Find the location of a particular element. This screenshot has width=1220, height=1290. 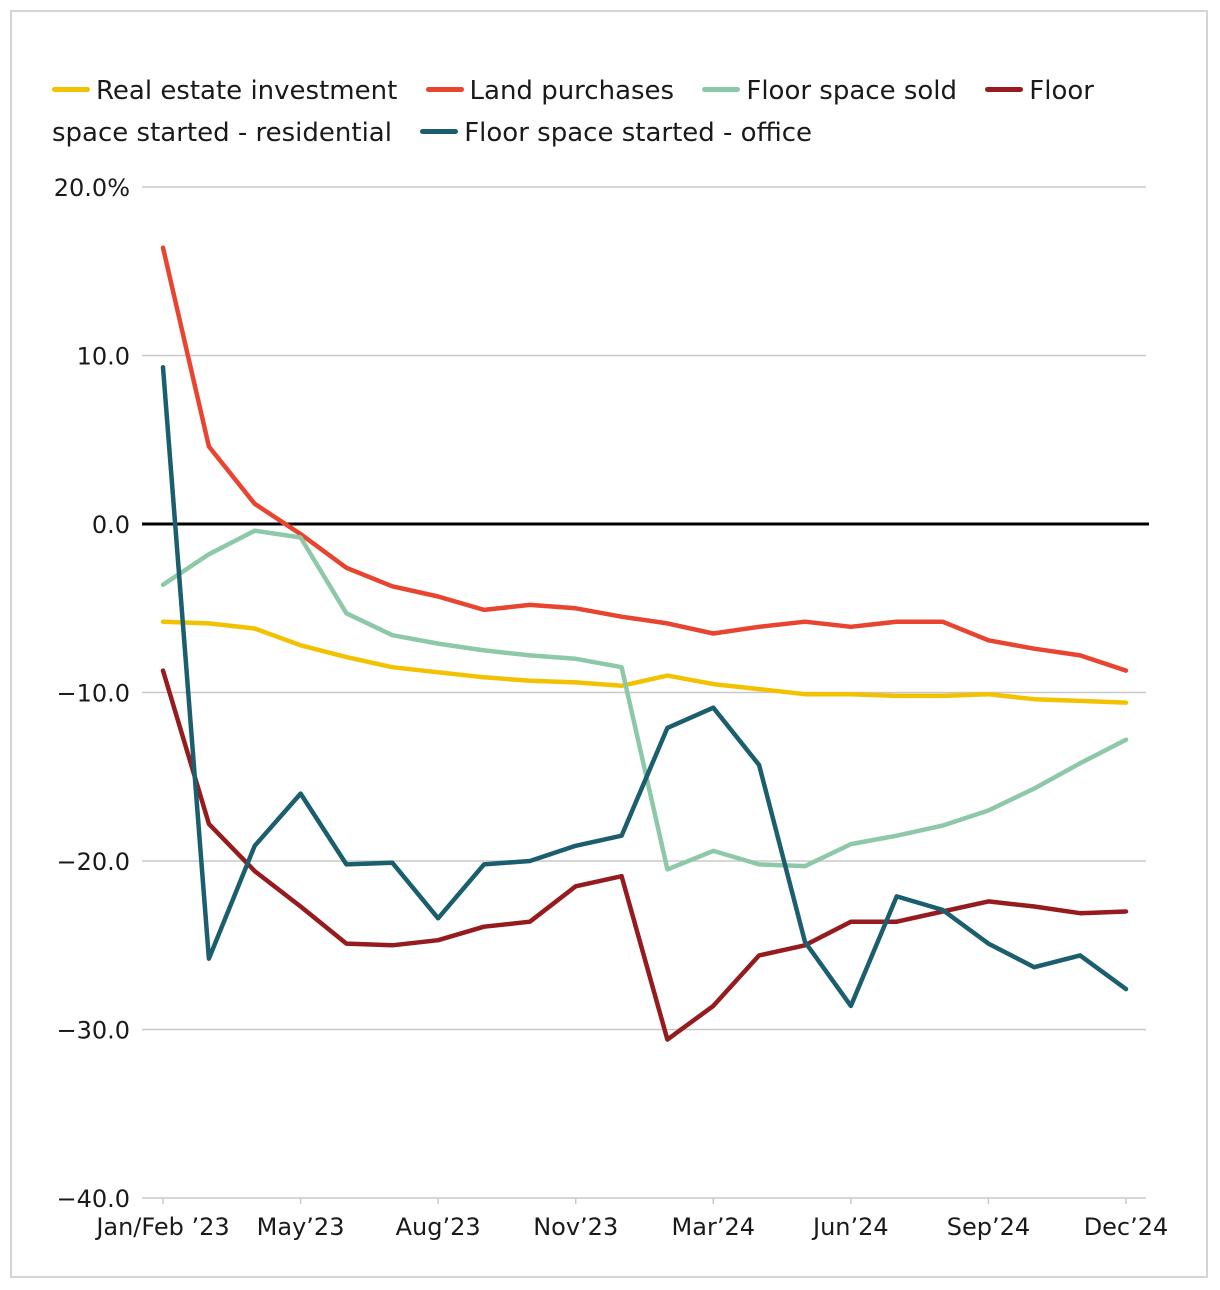

legend-label-floor-space-sold: Floor space sold is located at coordinates (852, 91).